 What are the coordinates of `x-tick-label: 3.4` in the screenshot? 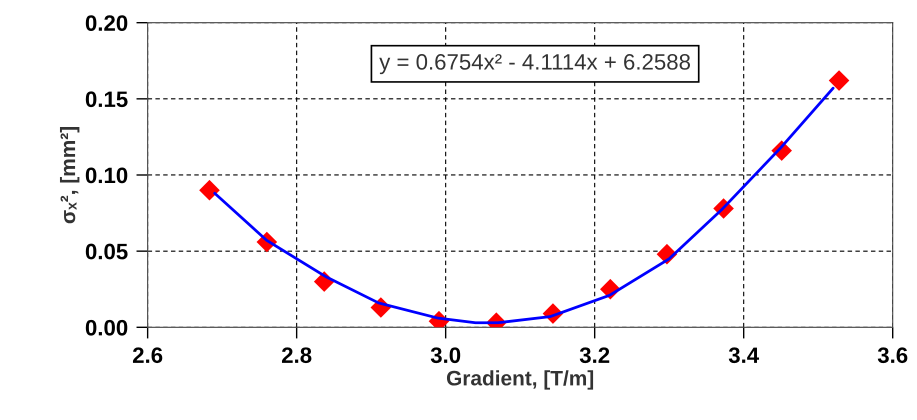 It's located at (744, 355).